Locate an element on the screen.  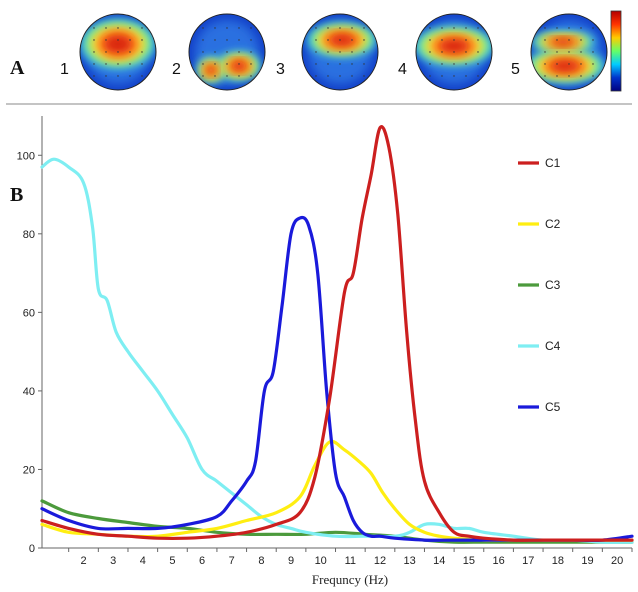
panel-a-letter: A is located at coordinates (17, 68).